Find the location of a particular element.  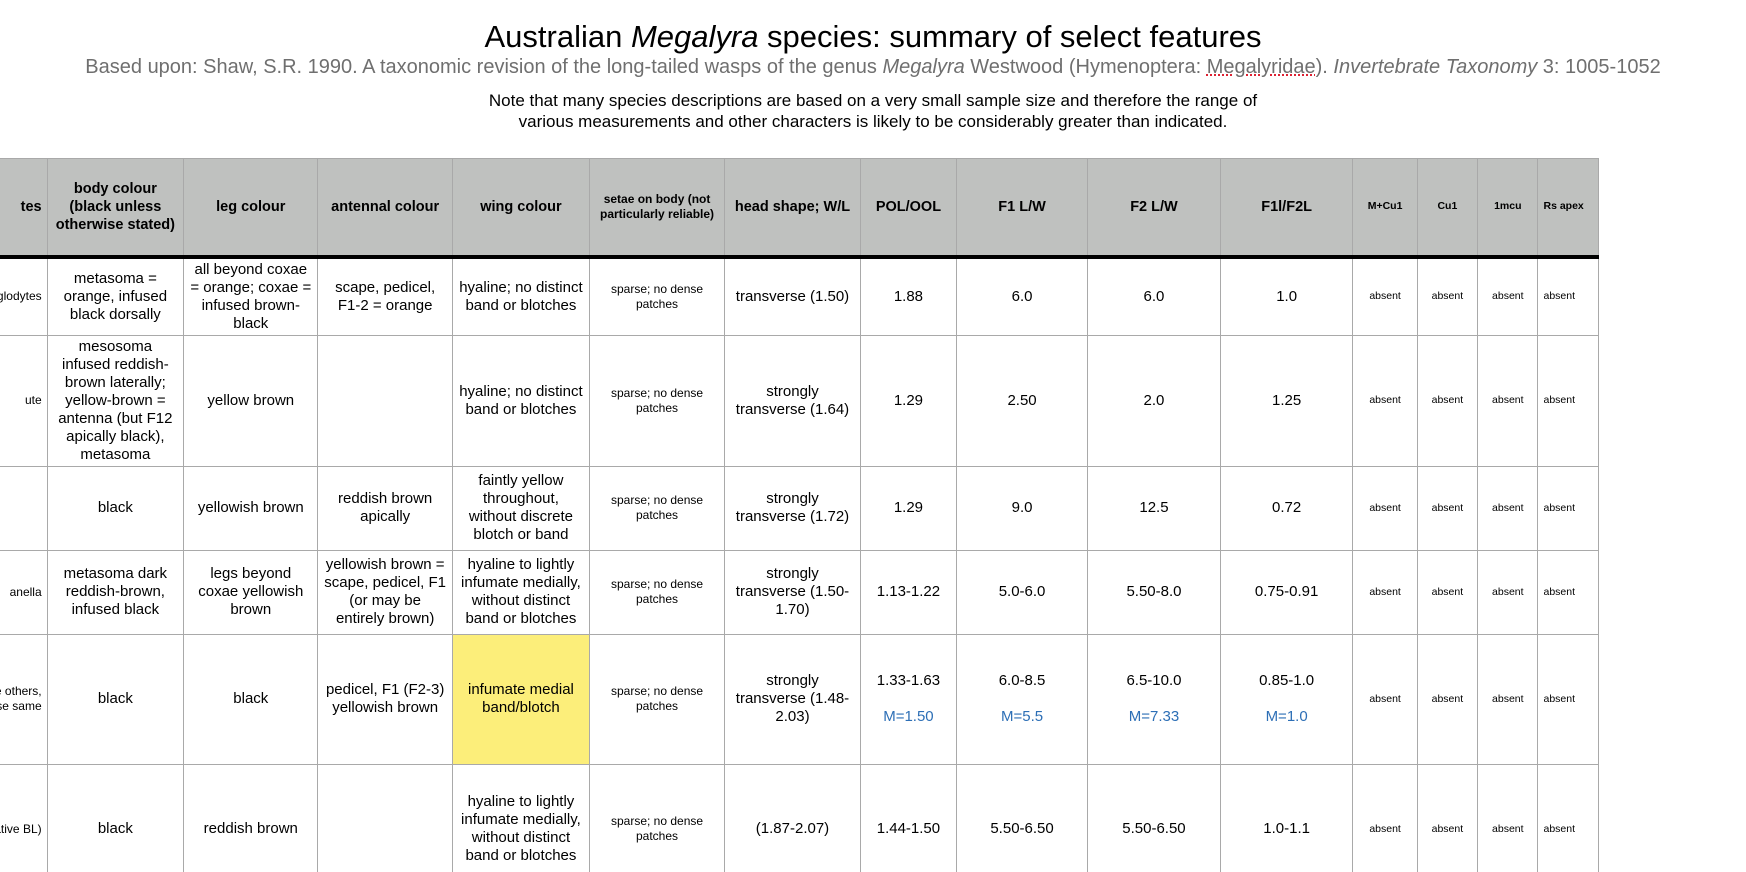

subtitle-genus: Megalyra is located at coordinates (923, 67).